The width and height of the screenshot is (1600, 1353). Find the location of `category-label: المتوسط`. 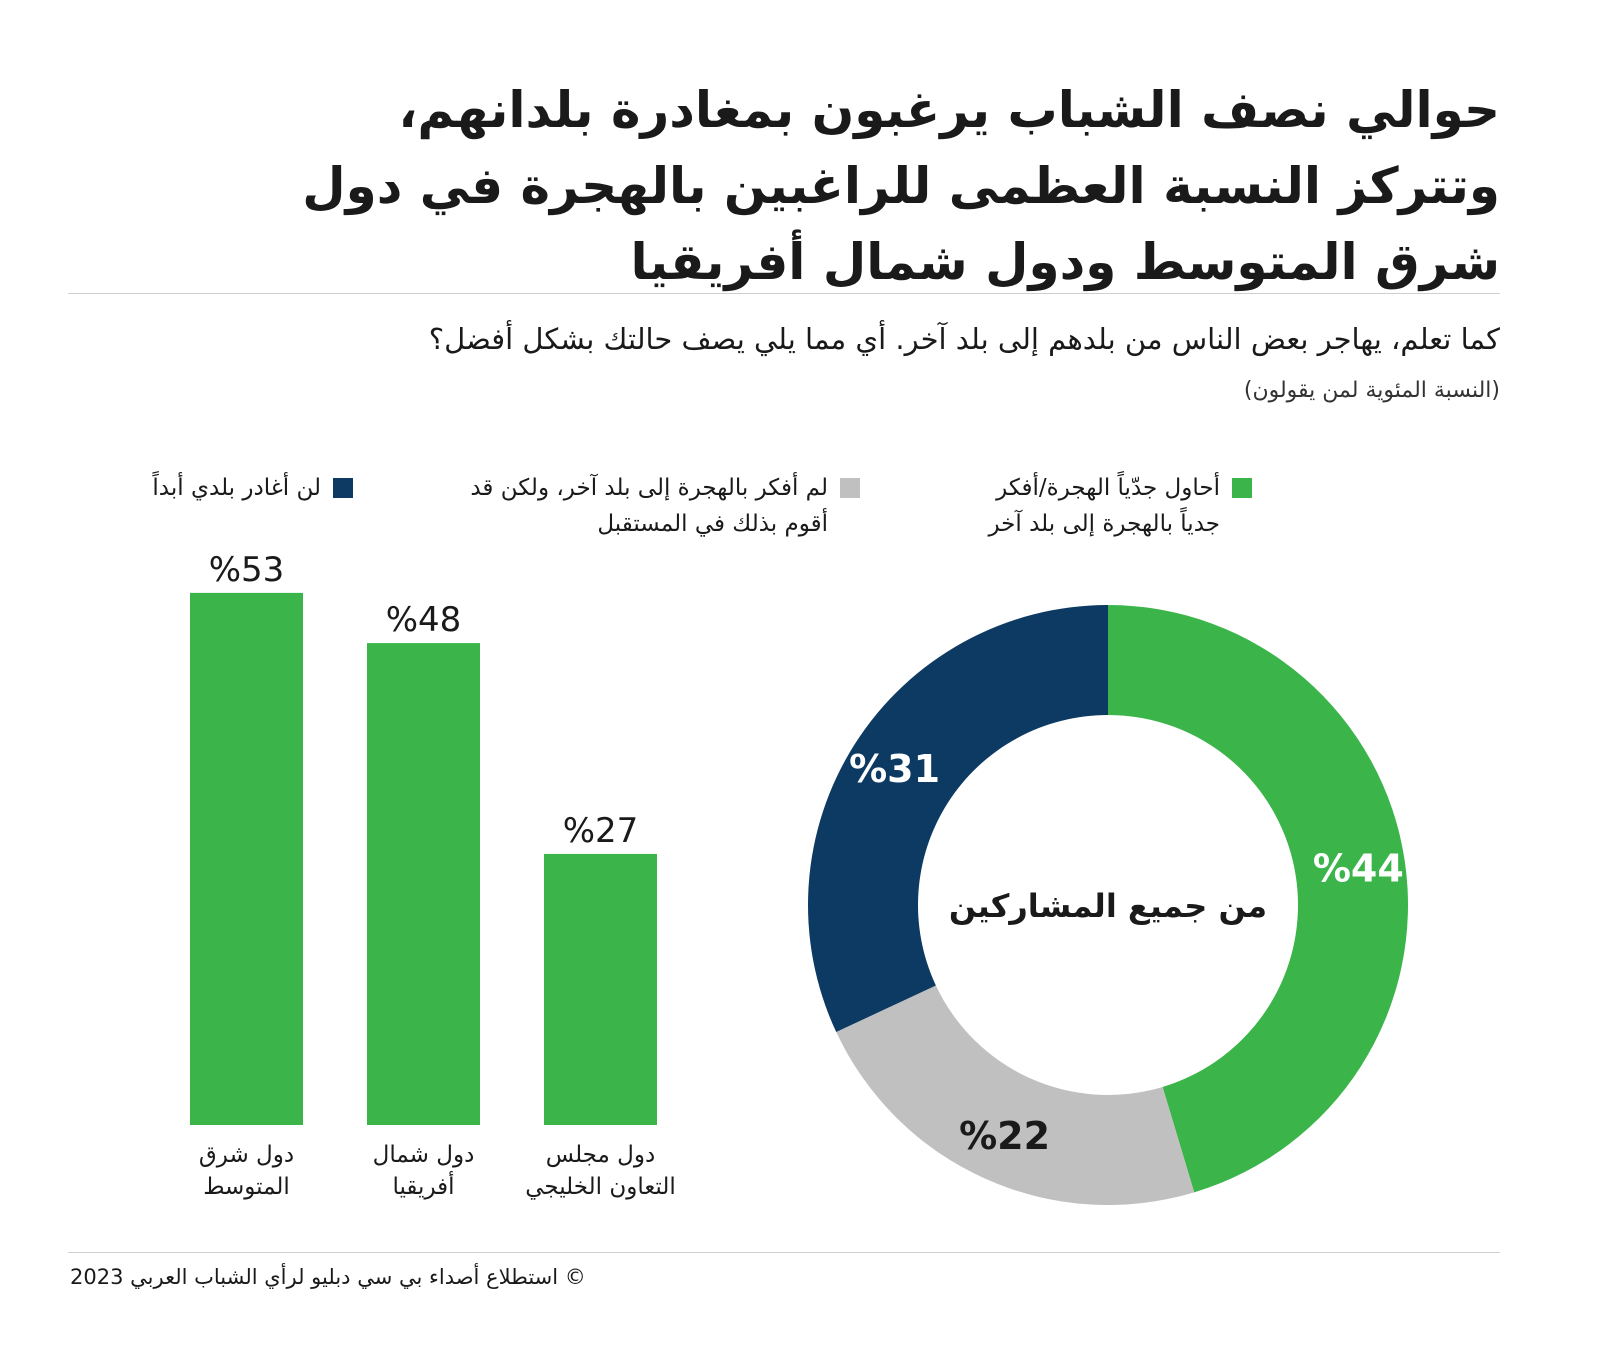

category-label: المتوسط is located at coordinates (246, 1187).